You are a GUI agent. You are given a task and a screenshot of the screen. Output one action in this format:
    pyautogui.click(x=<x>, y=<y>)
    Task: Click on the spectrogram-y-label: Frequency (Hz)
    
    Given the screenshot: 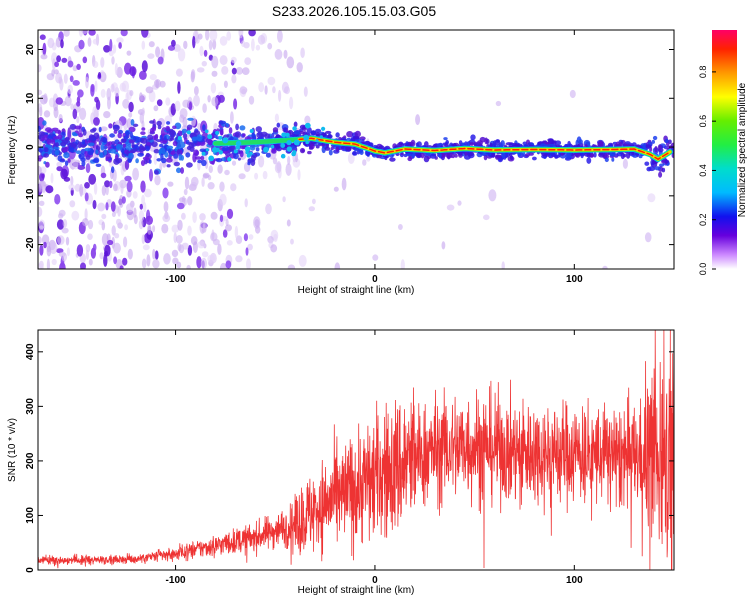 What is the action you would take?
    pyautogui.click(x=12, y=150)
    